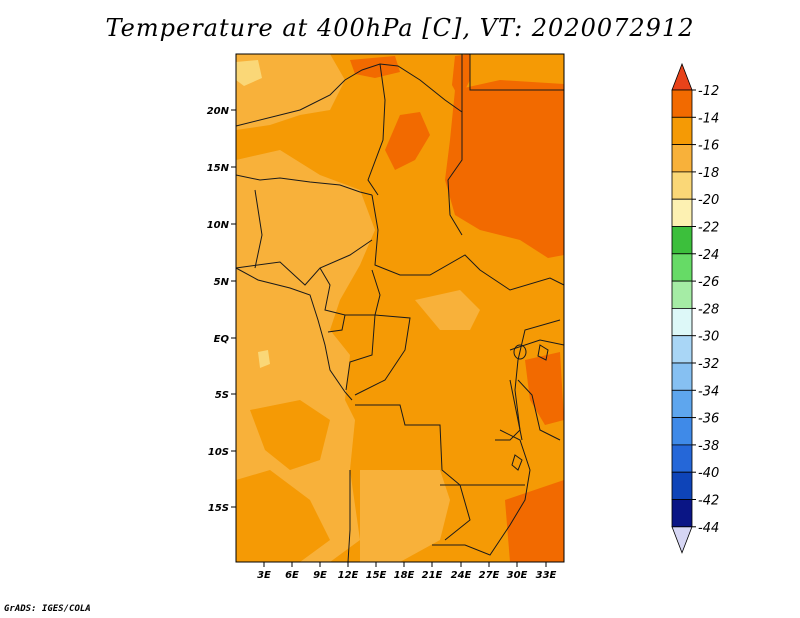 The height and width of the screenshot is (618, 800). I want to click on lat-label: 10S, so click(218, 452).